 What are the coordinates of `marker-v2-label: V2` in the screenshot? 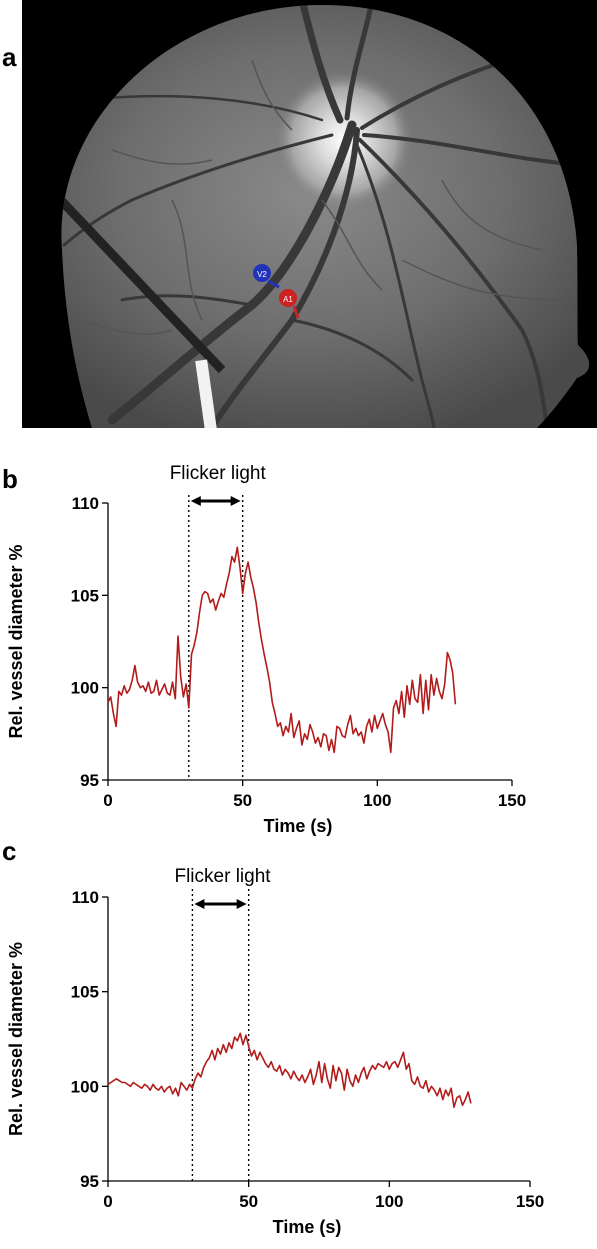 It's located at (262, 274).